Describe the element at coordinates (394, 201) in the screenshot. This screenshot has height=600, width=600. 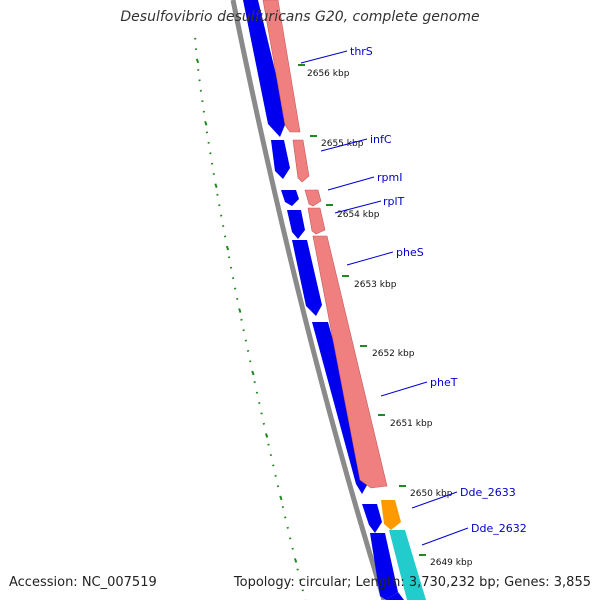
I see `gene-label-rplT: rplT` at that location.